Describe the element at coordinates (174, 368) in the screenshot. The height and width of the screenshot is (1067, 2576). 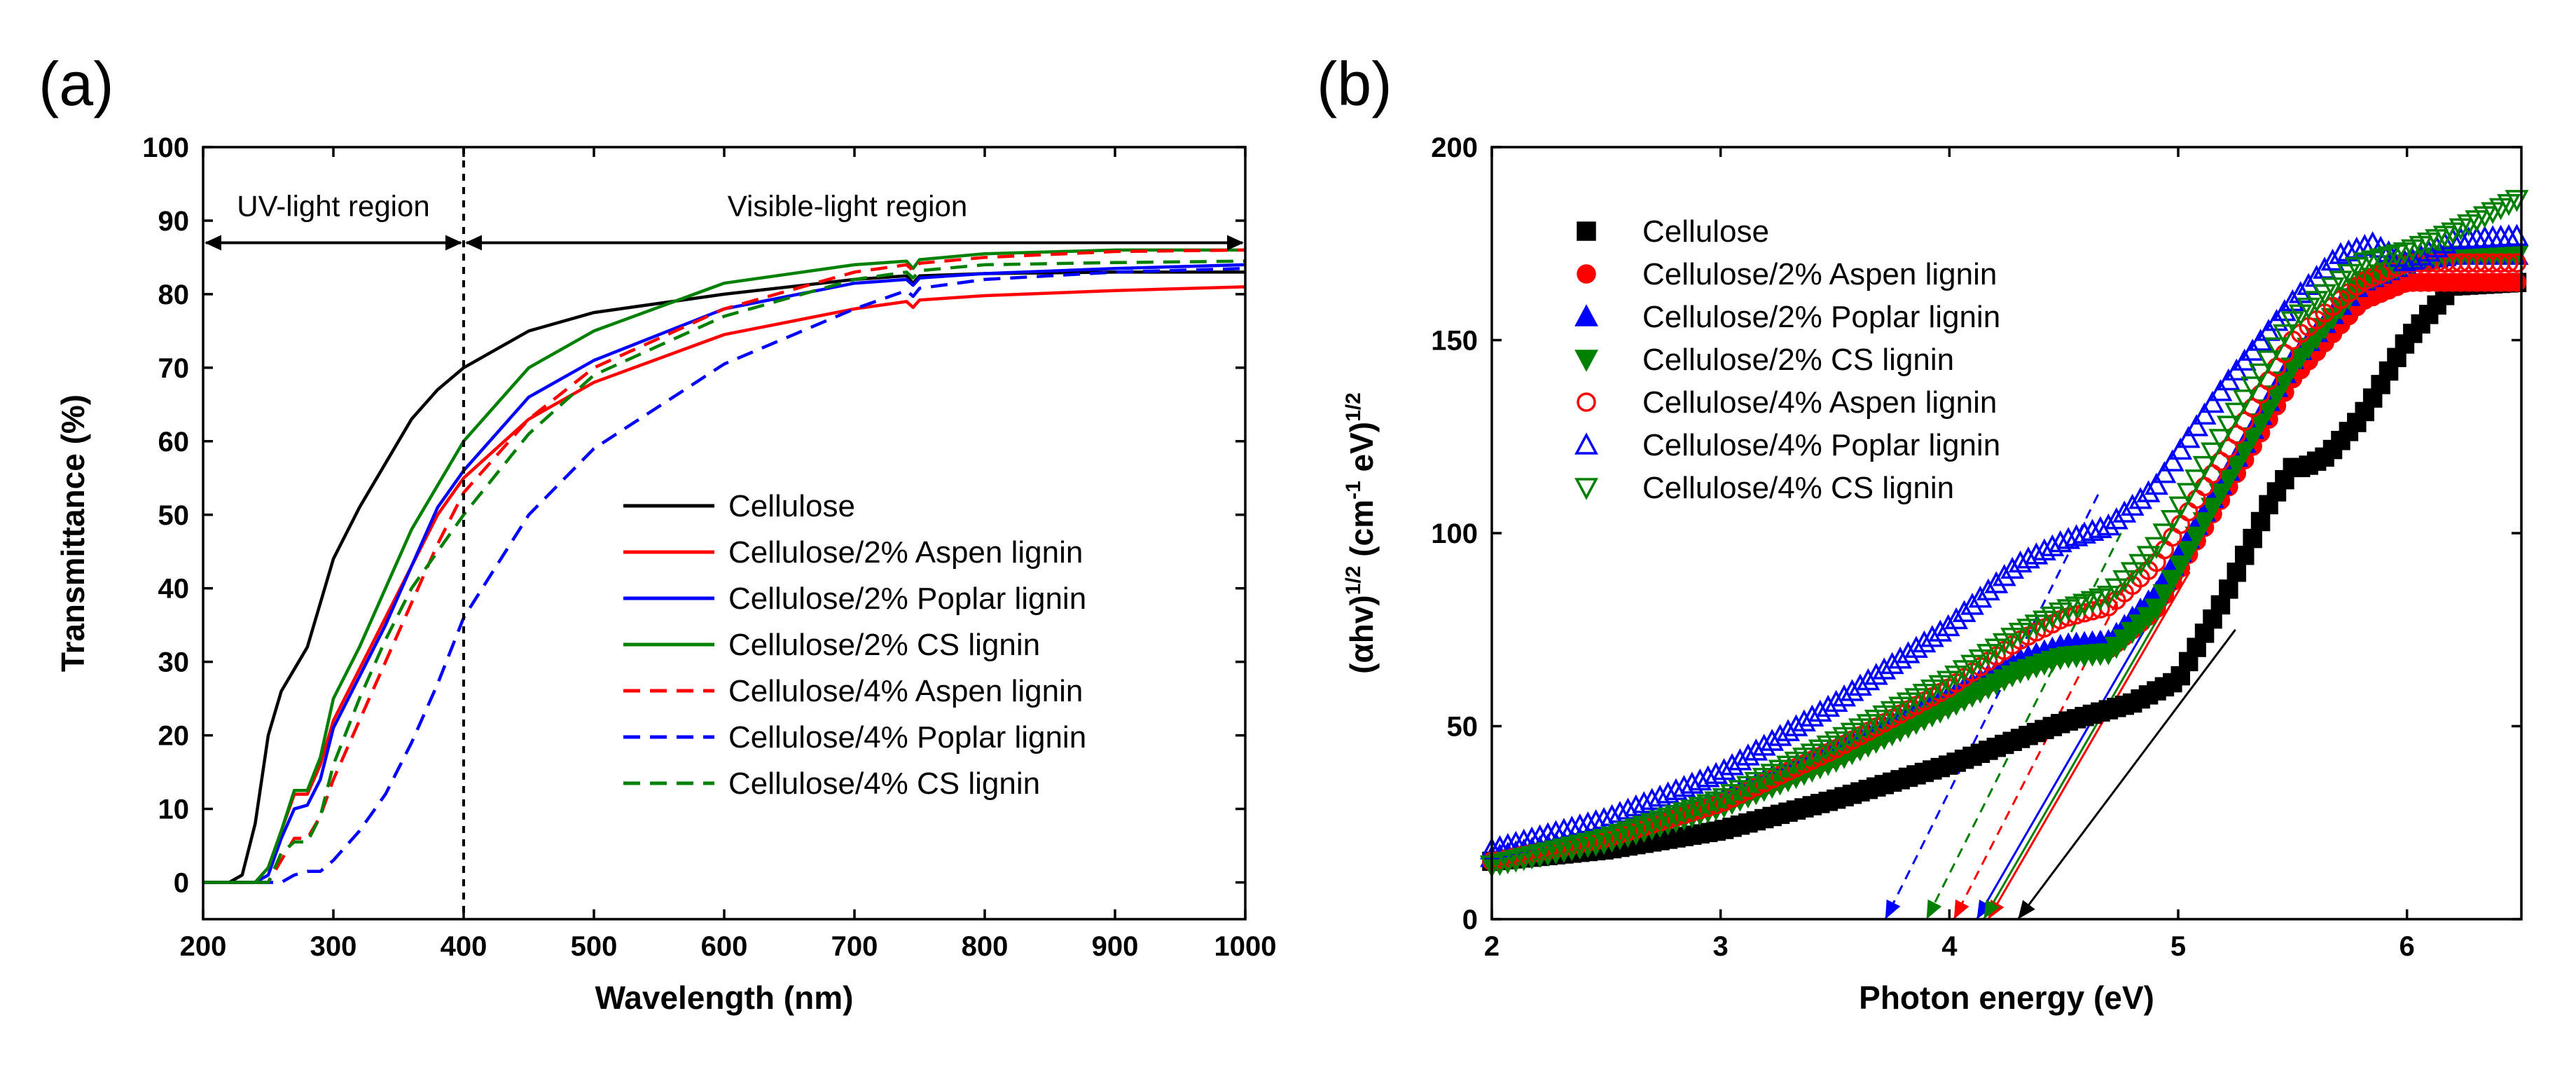
I see `y-tick-label: 70` at that location.